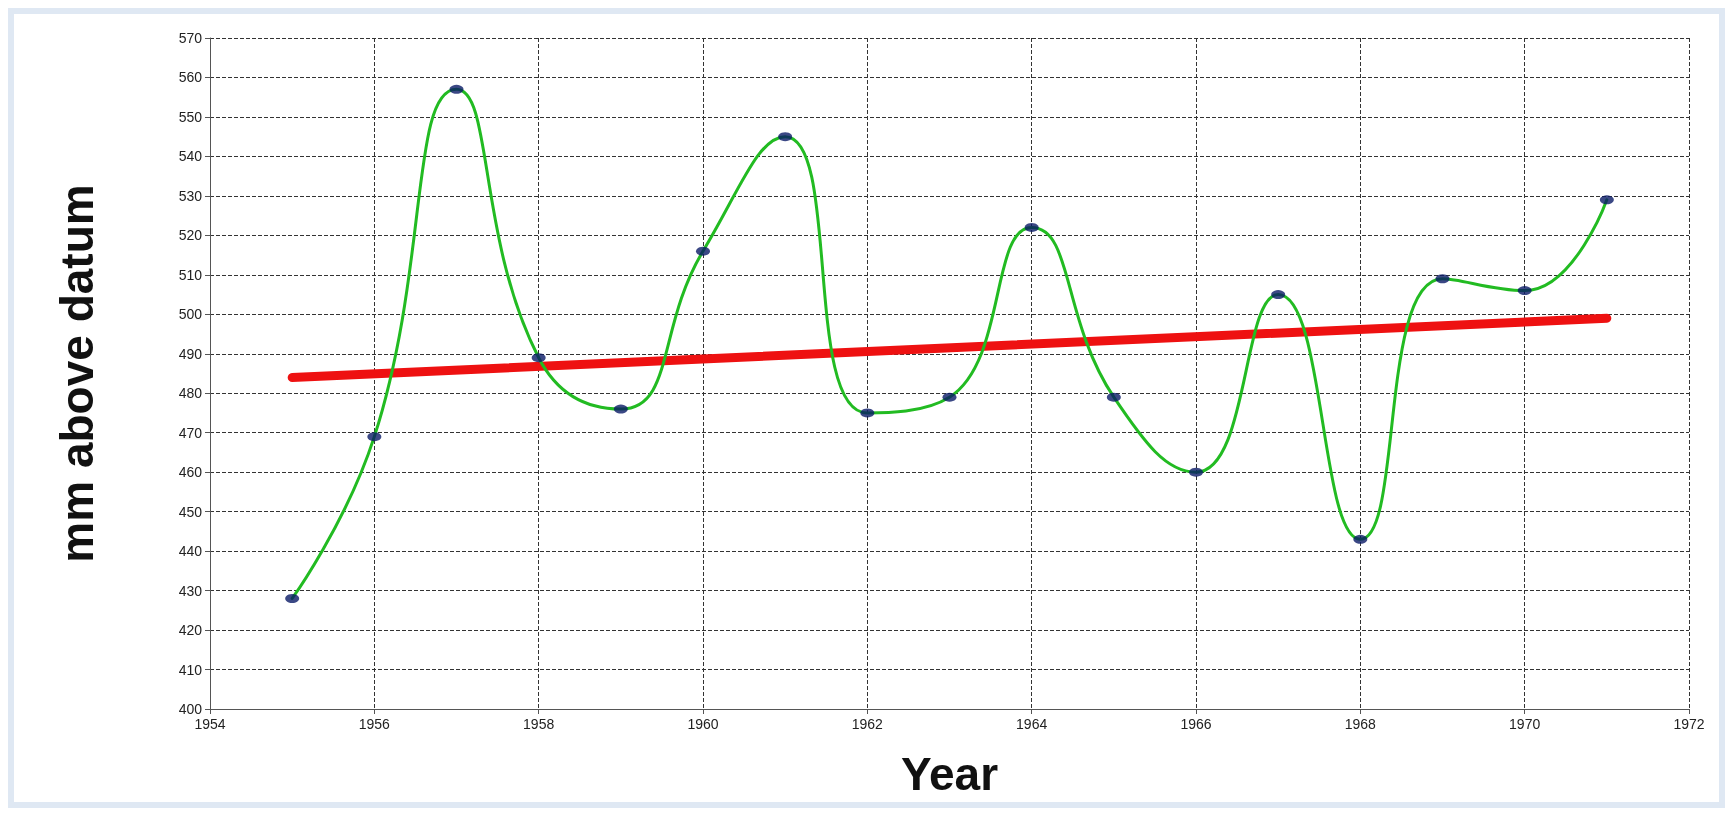  What do you see at coordinates (1689, 724) in the screenshot?
I see `x-tick-label: 1972` at bounding box center [1689, 724].